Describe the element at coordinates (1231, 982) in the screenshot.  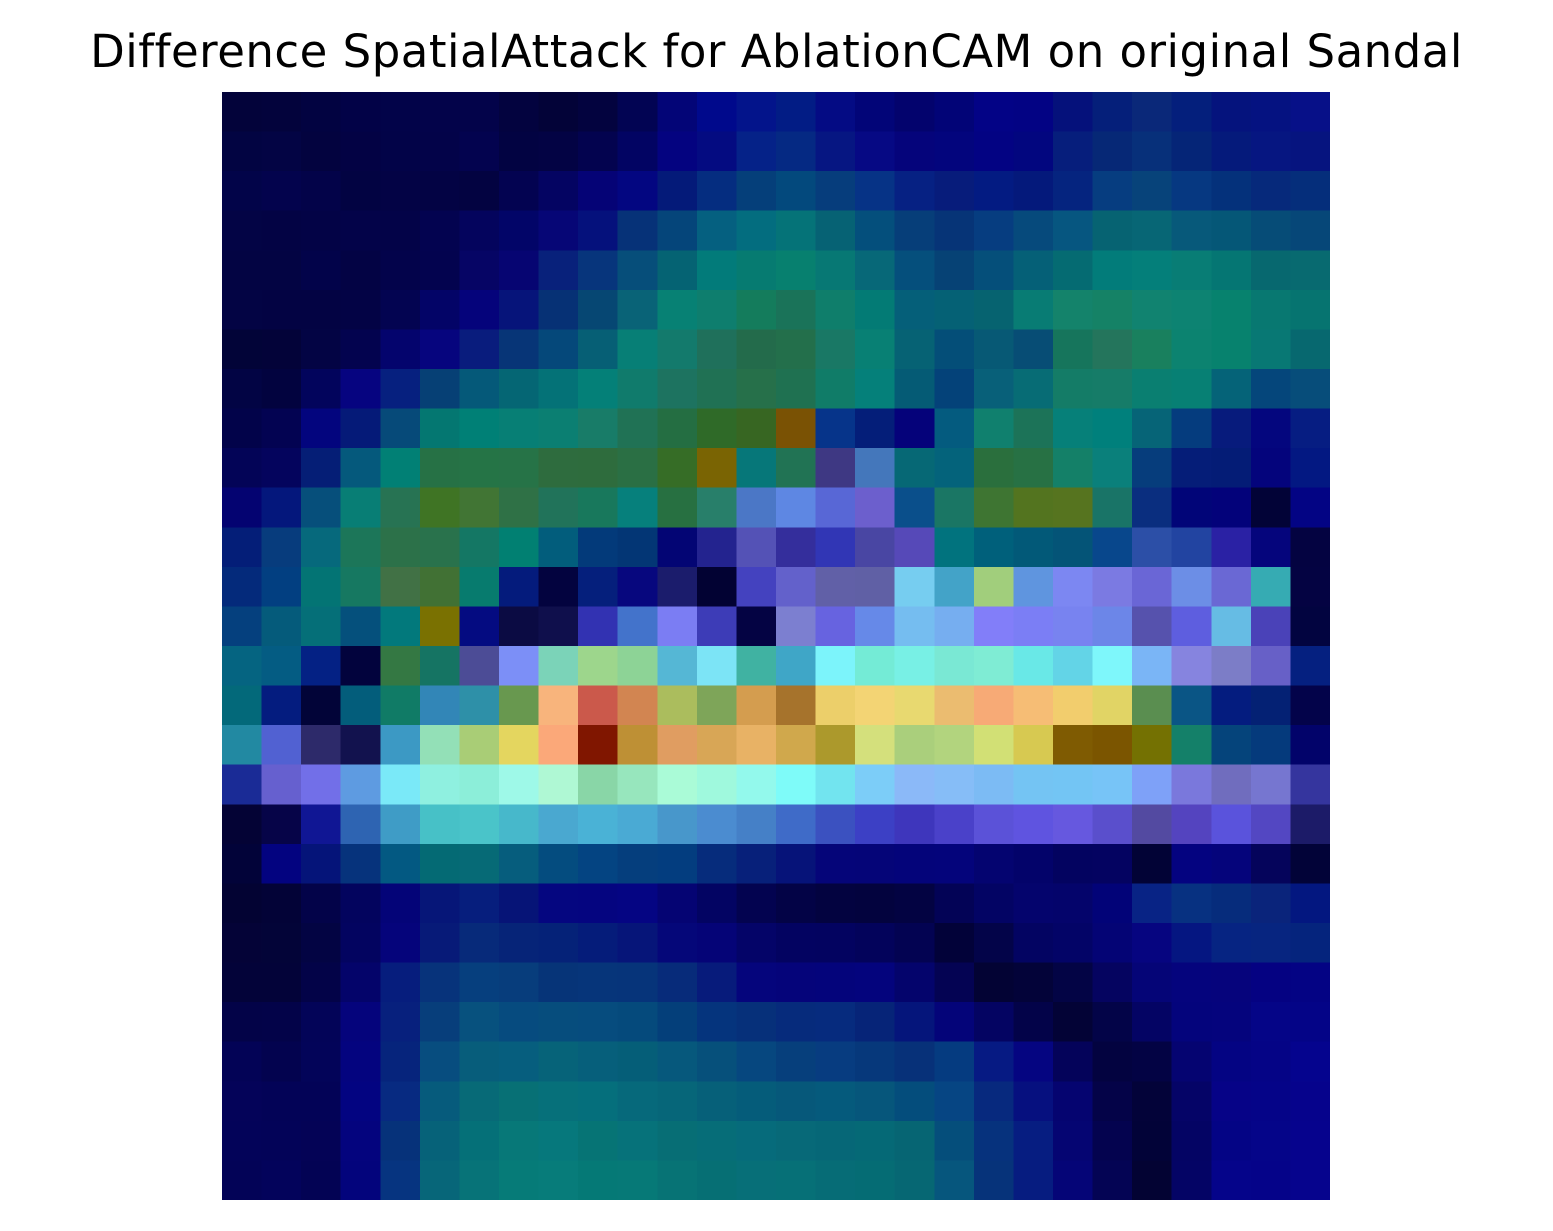
I see `heatmap-cell-r22-c25` at that location.